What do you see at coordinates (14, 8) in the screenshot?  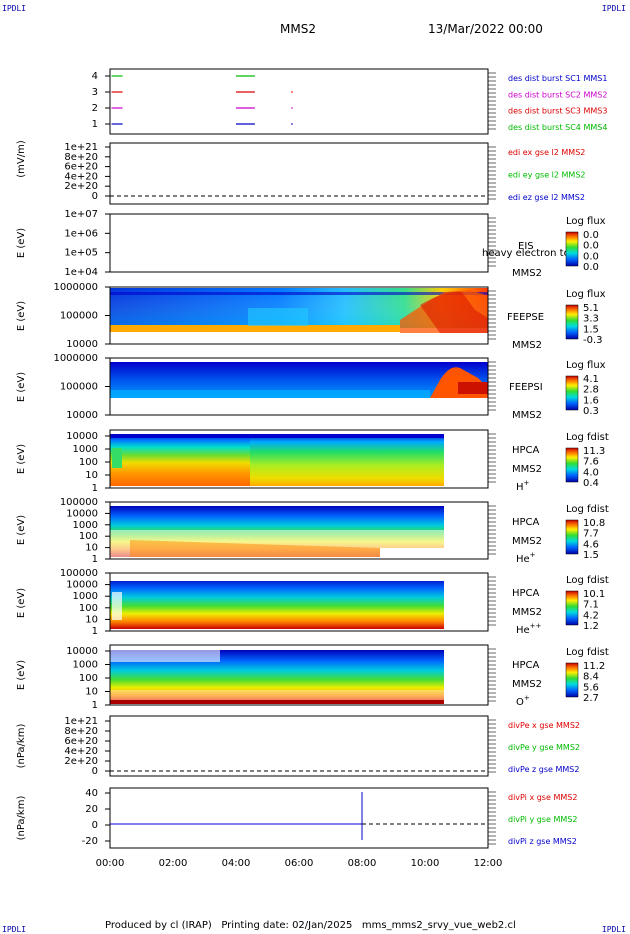 I see `corner-label-top-left: IPDLI` at bounding box center [14, 8].